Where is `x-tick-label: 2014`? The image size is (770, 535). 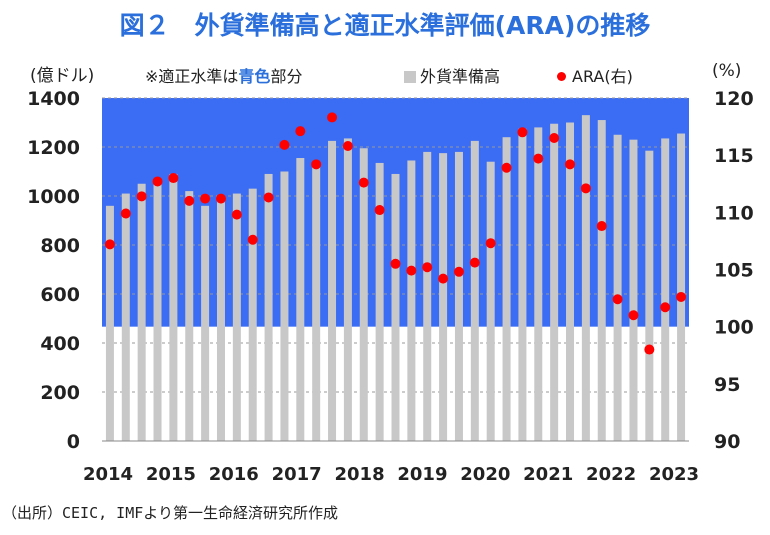
x-tick-label: 2014 is located at coordinates (108, 474).